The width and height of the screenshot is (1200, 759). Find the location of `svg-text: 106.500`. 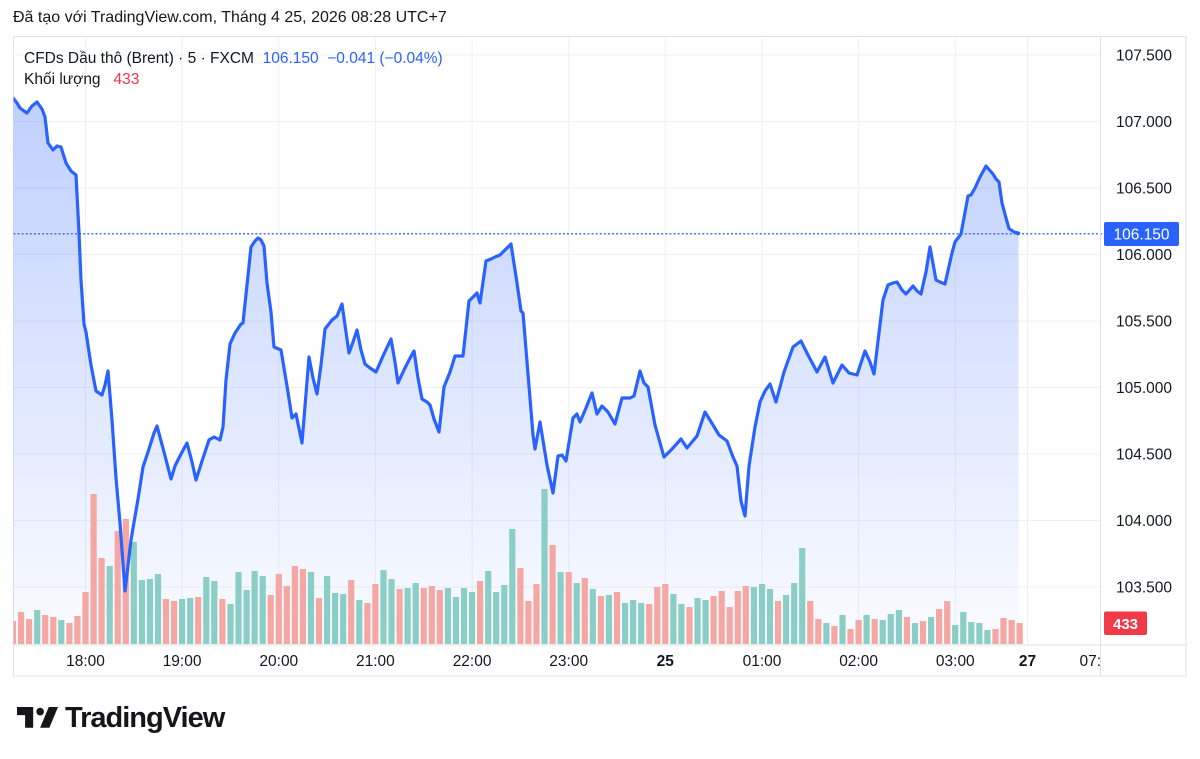

svg-text: 106.500 is located at coordinates (1144, 189).